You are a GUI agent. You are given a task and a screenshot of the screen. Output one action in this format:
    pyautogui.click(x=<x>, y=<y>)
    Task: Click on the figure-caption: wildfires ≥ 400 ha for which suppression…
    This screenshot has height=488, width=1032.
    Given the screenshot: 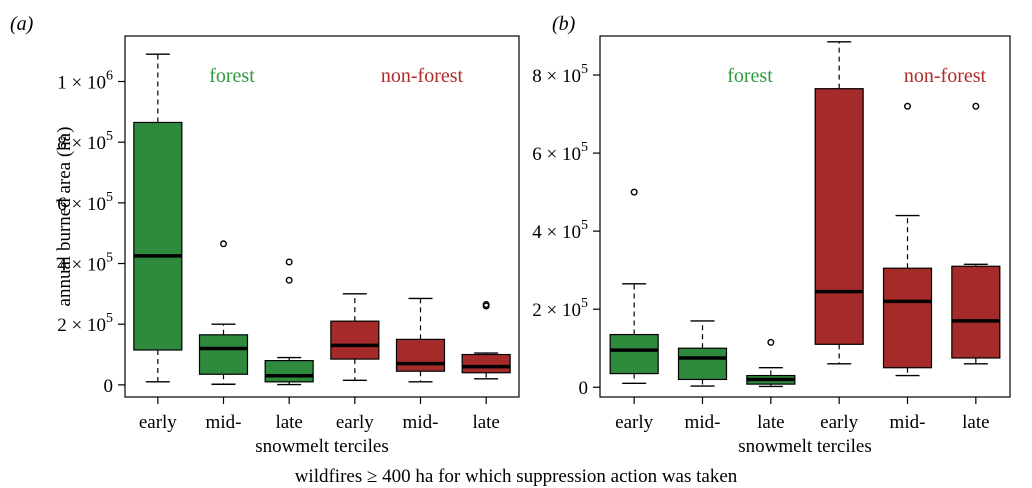 What is the action you would take?
    pyautogui.click(x=516, y=476)
    